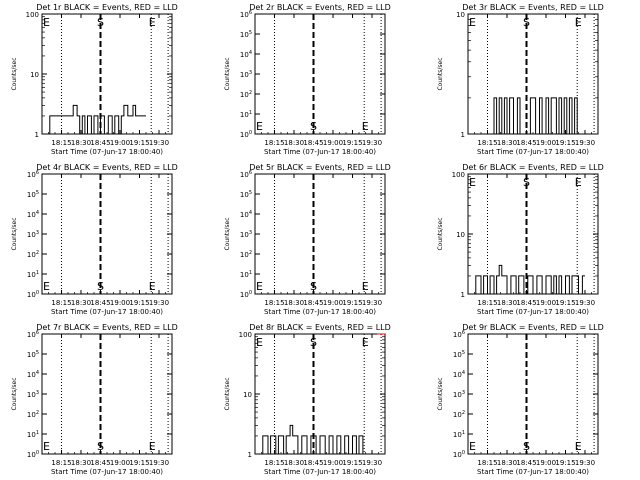 The image size is (640, 480). I want to click on panel-title: Det 4r BLACK = Events, RED = LLD, so click(107, 167).